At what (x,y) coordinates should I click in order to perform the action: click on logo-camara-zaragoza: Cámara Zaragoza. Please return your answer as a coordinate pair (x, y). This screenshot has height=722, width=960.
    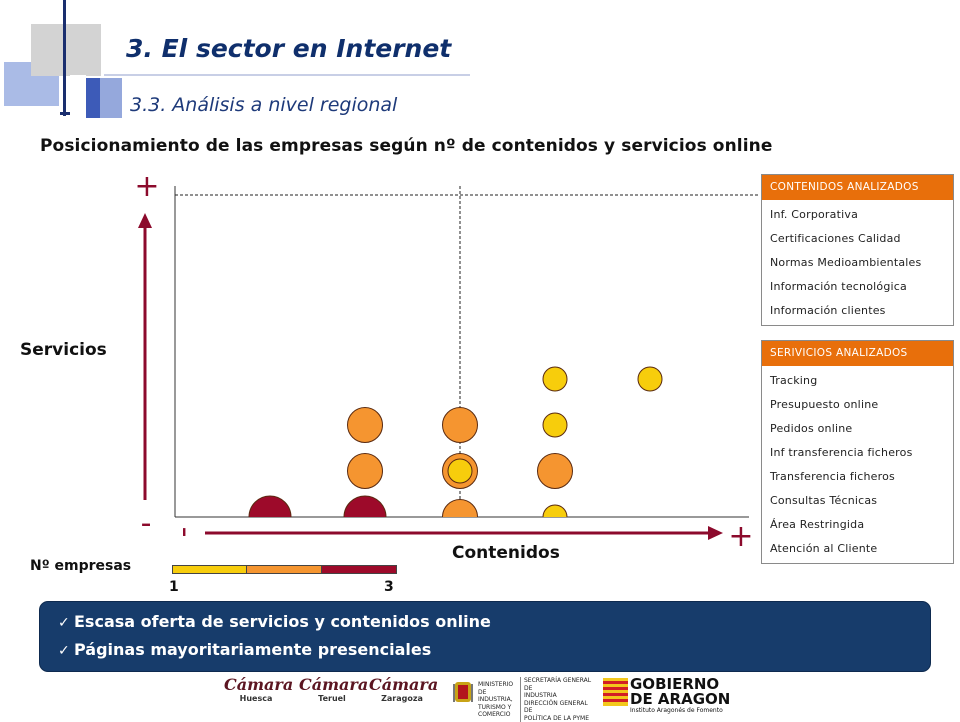
    Looking at the image, I should click on (404, 689).